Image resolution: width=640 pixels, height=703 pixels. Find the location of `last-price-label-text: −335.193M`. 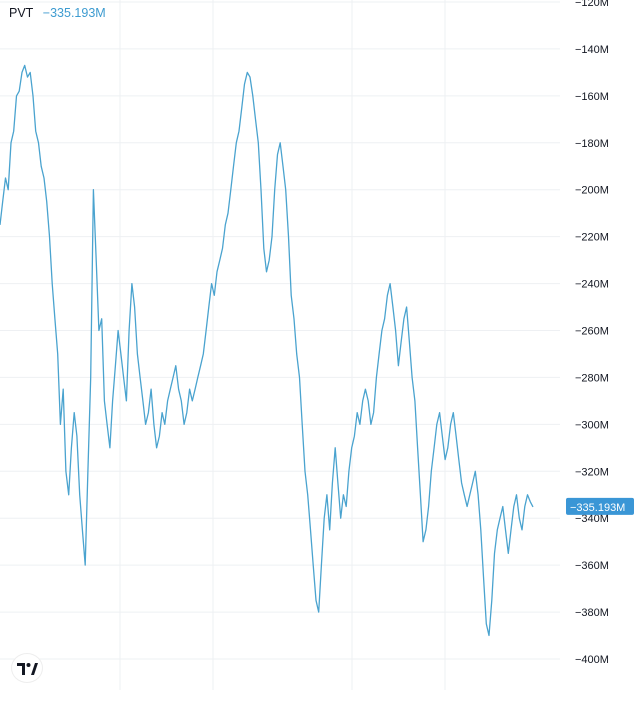

last-price-label-text: −335.193M is located at coordinates (597, 508).